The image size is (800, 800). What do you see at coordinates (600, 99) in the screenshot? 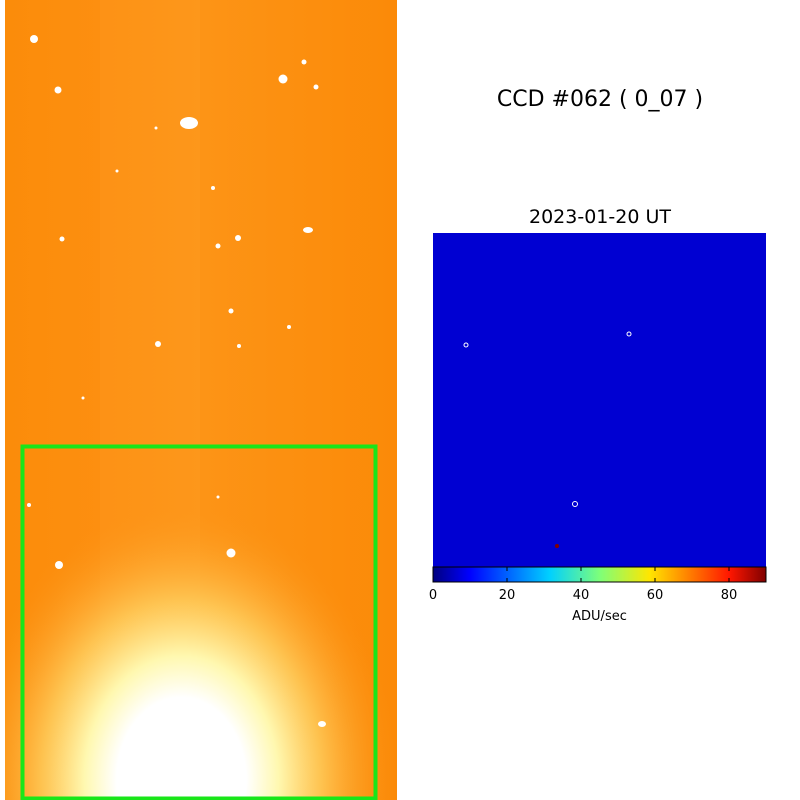
I see `title: CCD #062 ( 0_07 )` at bounding box center [600, 99].